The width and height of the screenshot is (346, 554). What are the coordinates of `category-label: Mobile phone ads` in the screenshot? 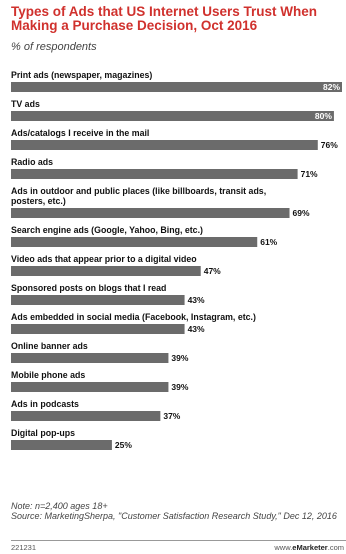 It's located at (48, 375).